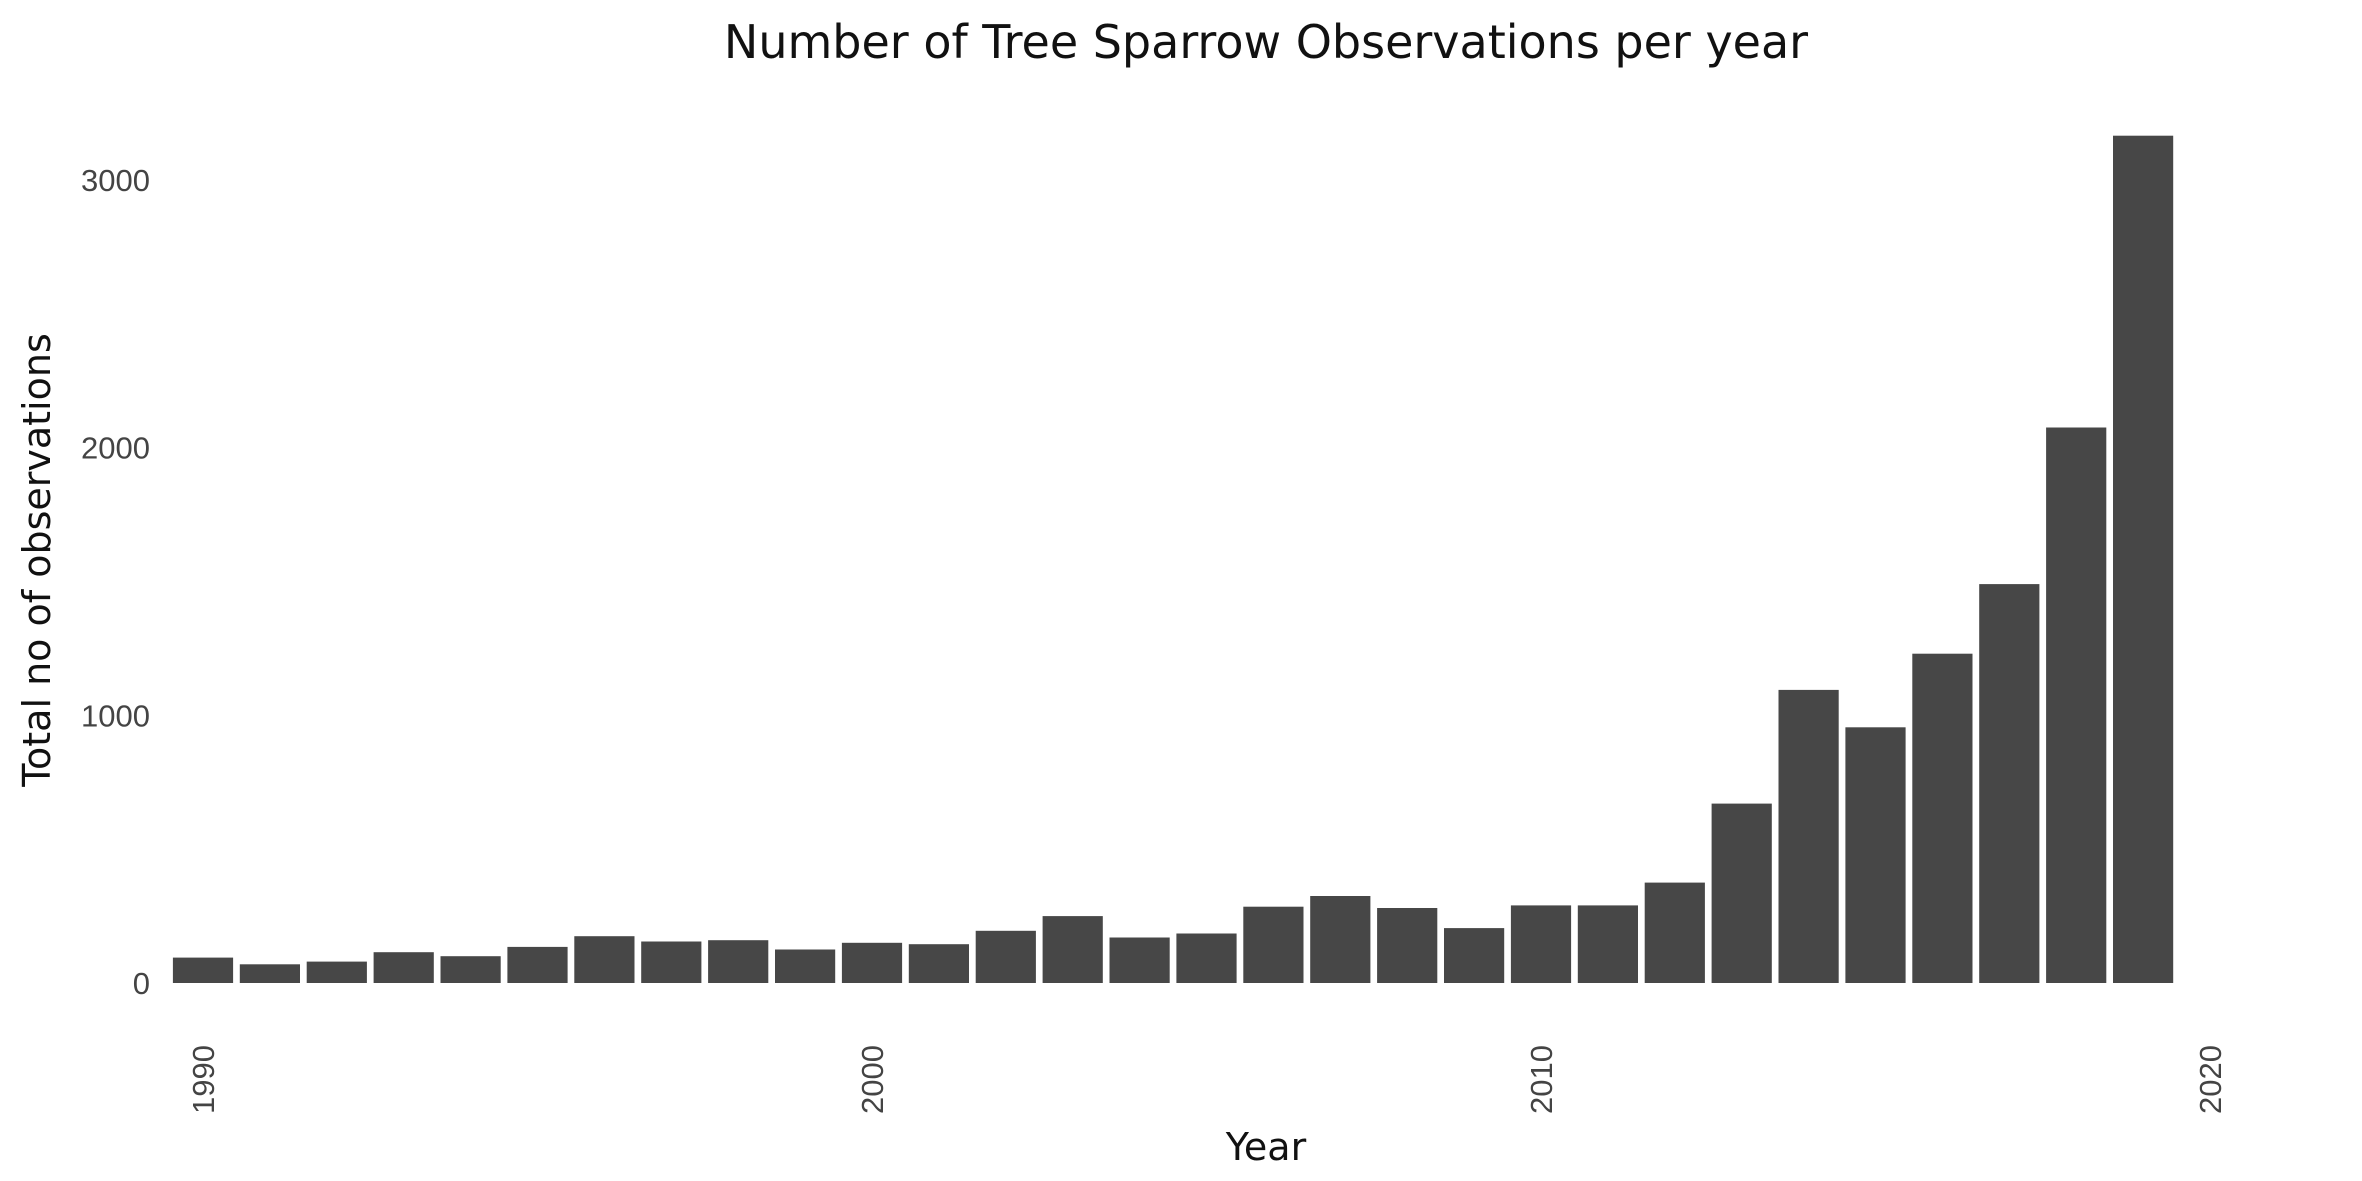 Image resolution: width=2362 pixels, height=1181 pixels. What do you see at coordinates (115, 582) in the screenshot?
I see `y-axis-ticks: 0 1000 2000 3000` at bounding box center [115, 582].